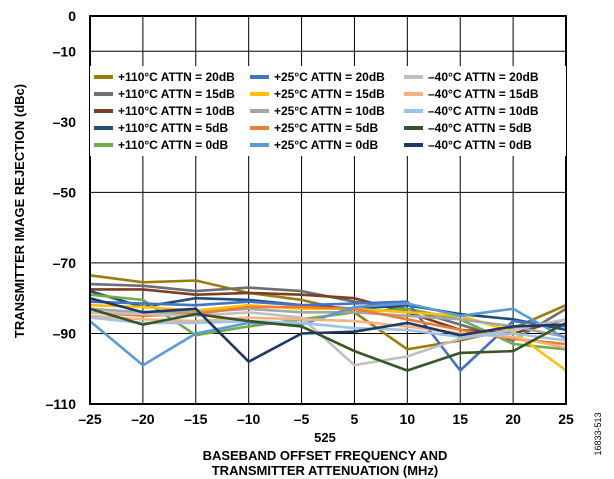 The width and height of the screenshot is (614, 479). Describe the element at coordinates (196, 419) in the screenshot. I see `x-tick-label: –15` at that location.